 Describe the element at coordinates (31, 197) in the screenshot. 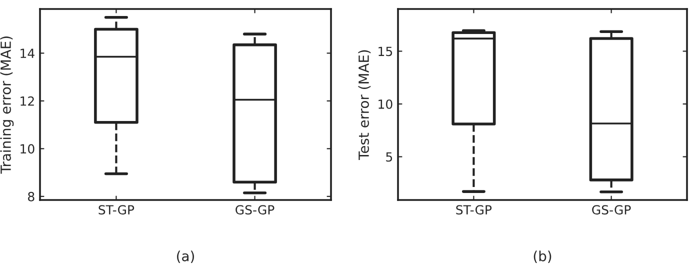

I see `y-tick-label: 8` at that location.